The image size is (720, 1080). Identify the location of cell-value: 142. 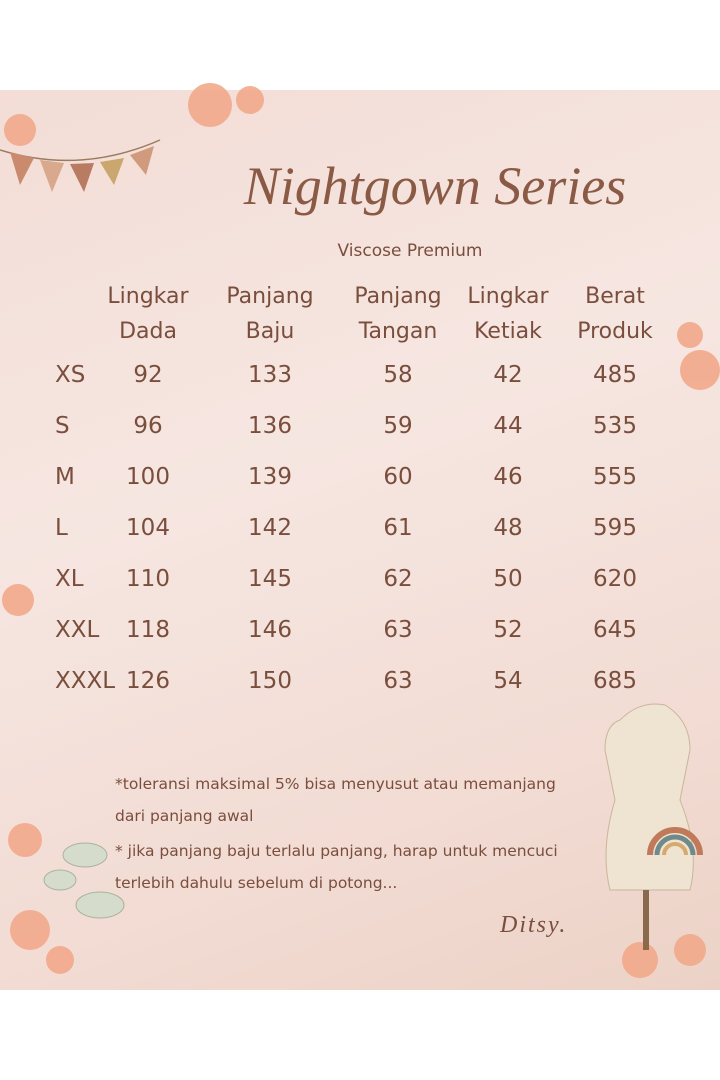
(270, 528).